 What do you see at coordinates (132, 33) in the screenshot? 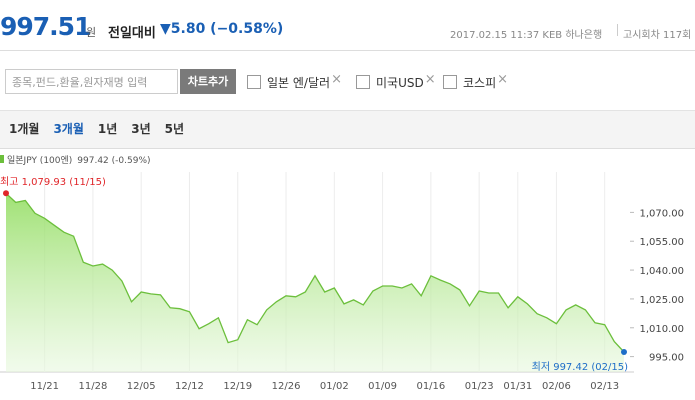
I see `change-label: 전일대비` at bounding box center [132, 33].